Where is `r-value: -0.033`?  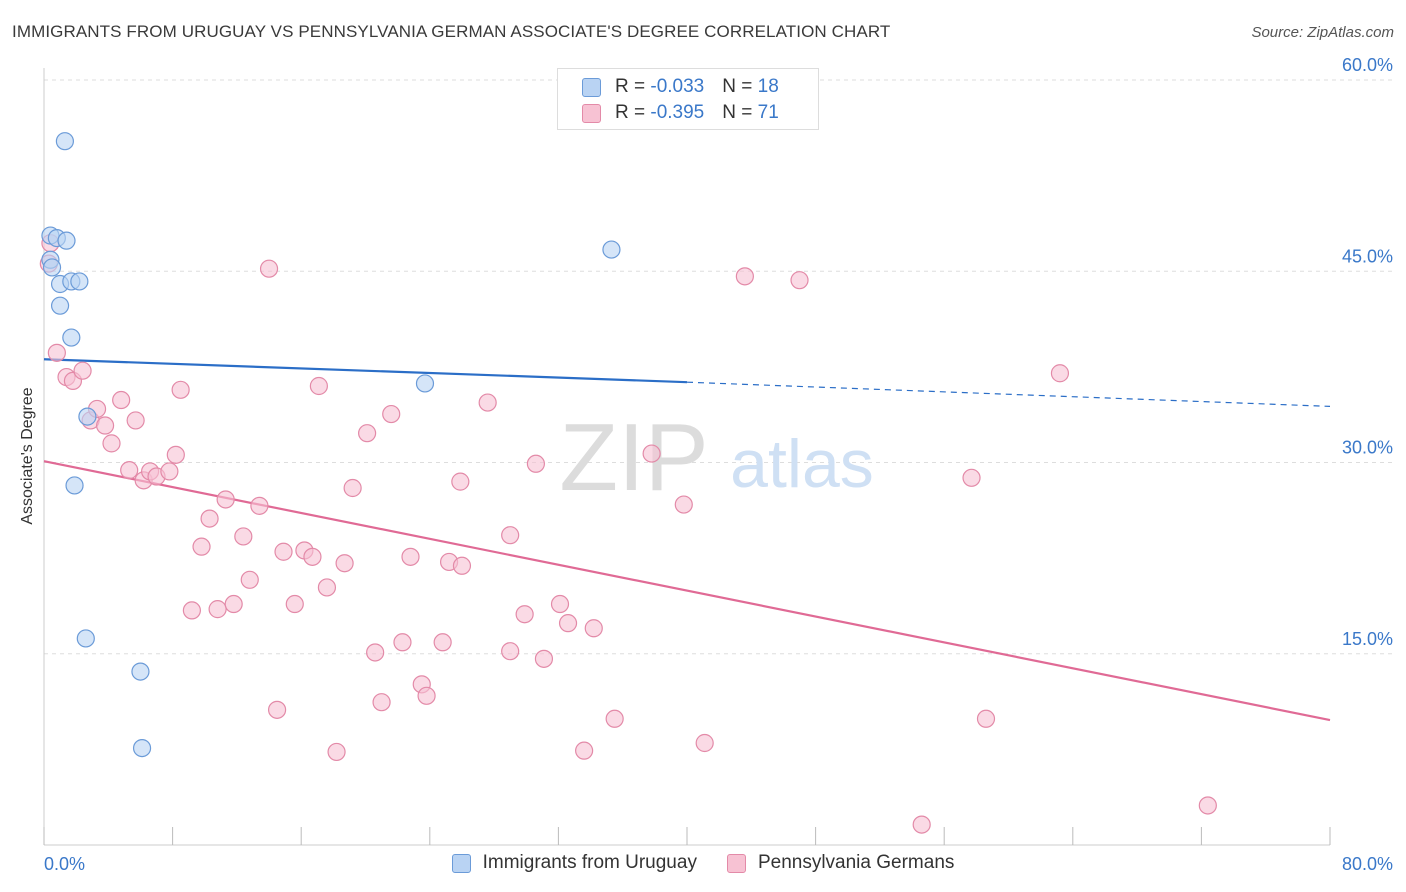
r-value: -0.033 is located at coordinates (677, 86).